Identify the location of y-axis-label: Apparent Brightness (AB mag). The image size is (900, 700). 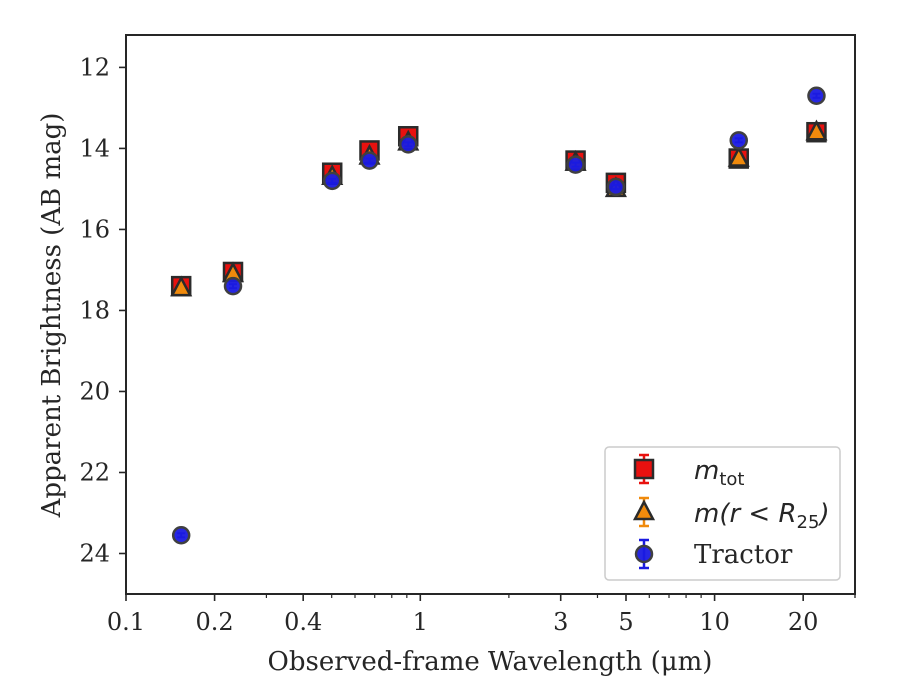
(52, 316).